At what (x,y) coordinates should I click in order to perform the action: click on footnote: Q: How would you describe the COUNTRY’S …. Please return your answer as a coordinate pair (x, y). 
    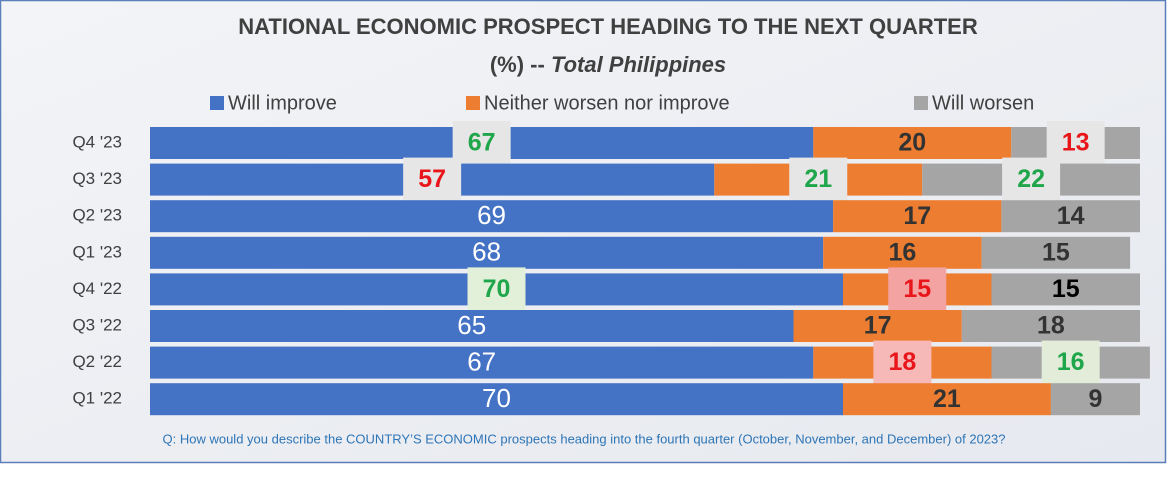
    Looking at the image, I should click on (584, 438).